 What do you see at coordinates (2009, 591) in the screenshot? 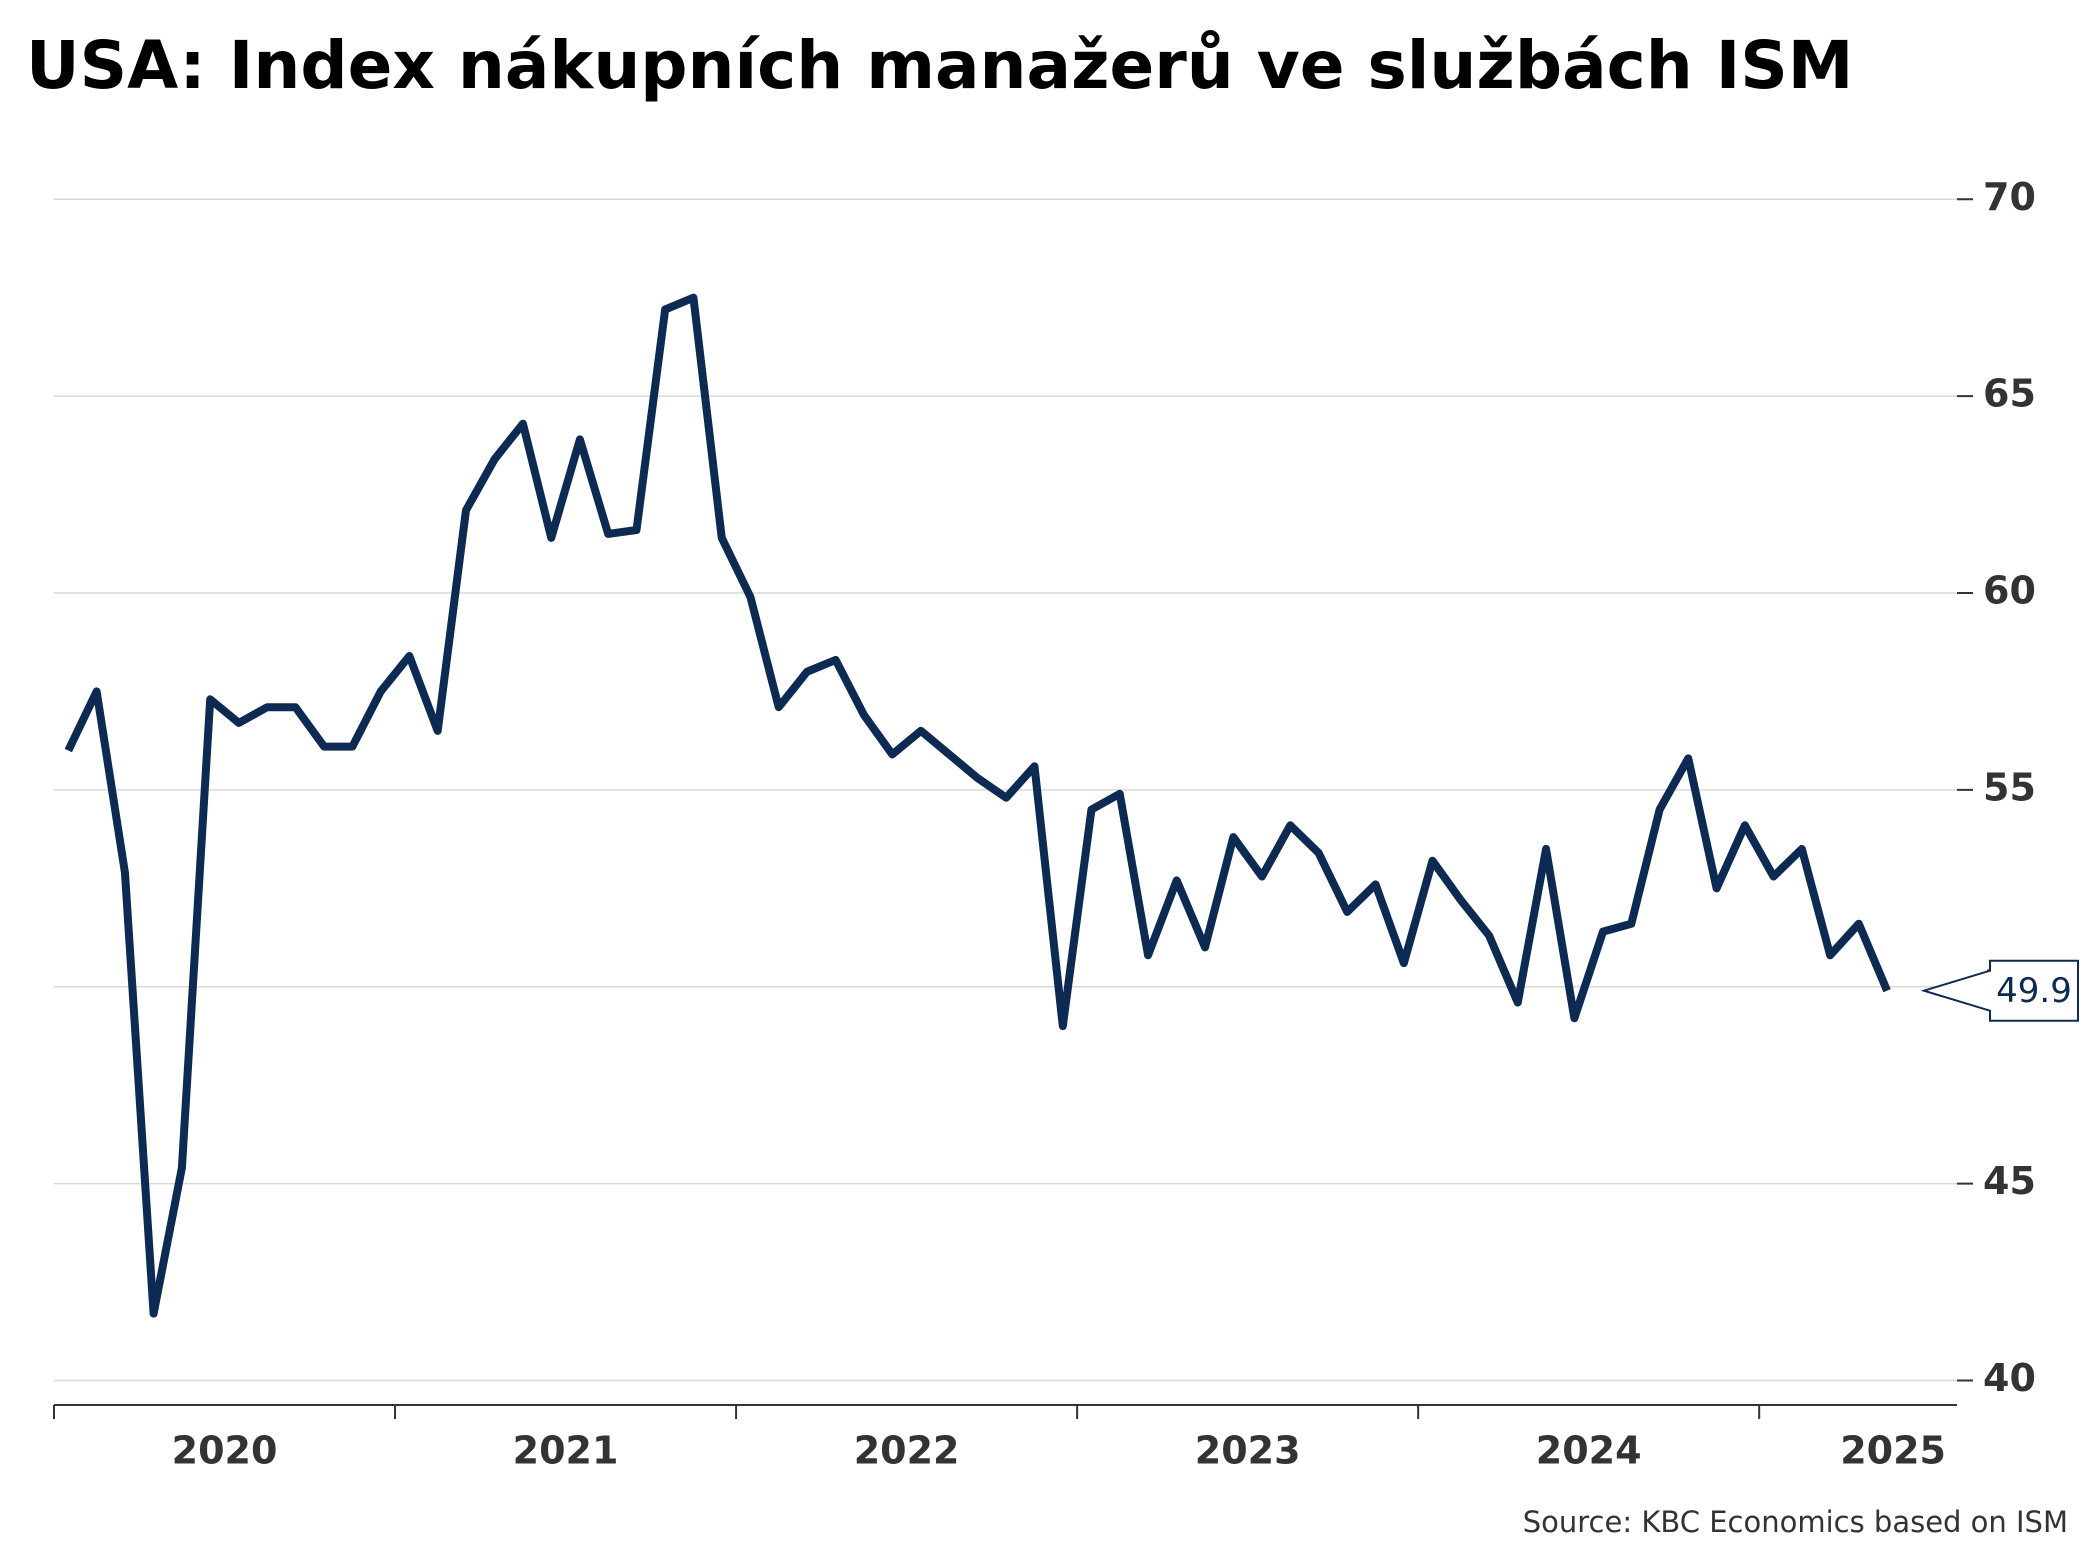
I see `y-tick-label: 60` at bounding box center [2009, 591].